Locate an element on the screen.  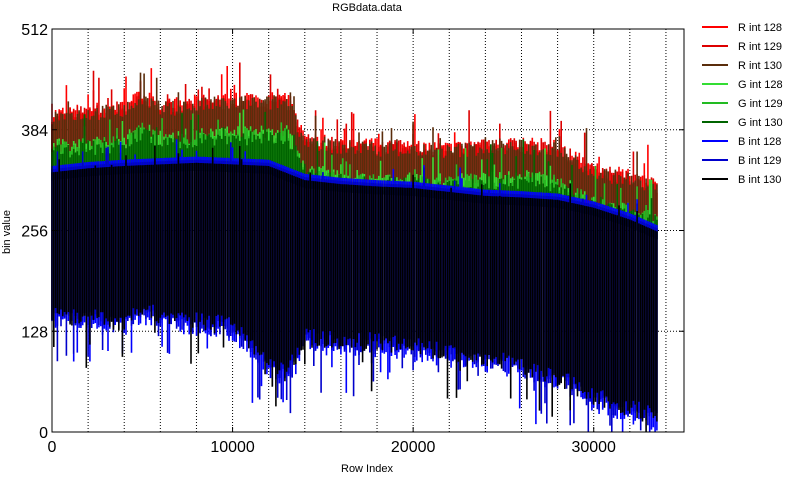
legend-label: G int 128 is located at coordinates (760, 85).